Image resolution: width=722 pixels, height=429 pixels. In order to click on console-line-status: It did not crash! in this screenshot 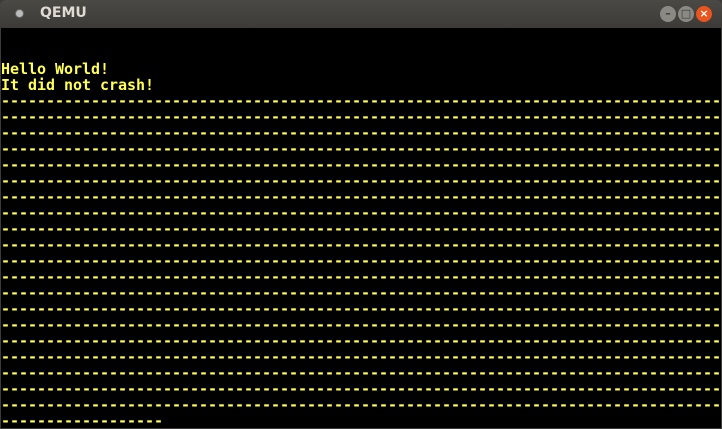, I will do `click(78, 85)`.